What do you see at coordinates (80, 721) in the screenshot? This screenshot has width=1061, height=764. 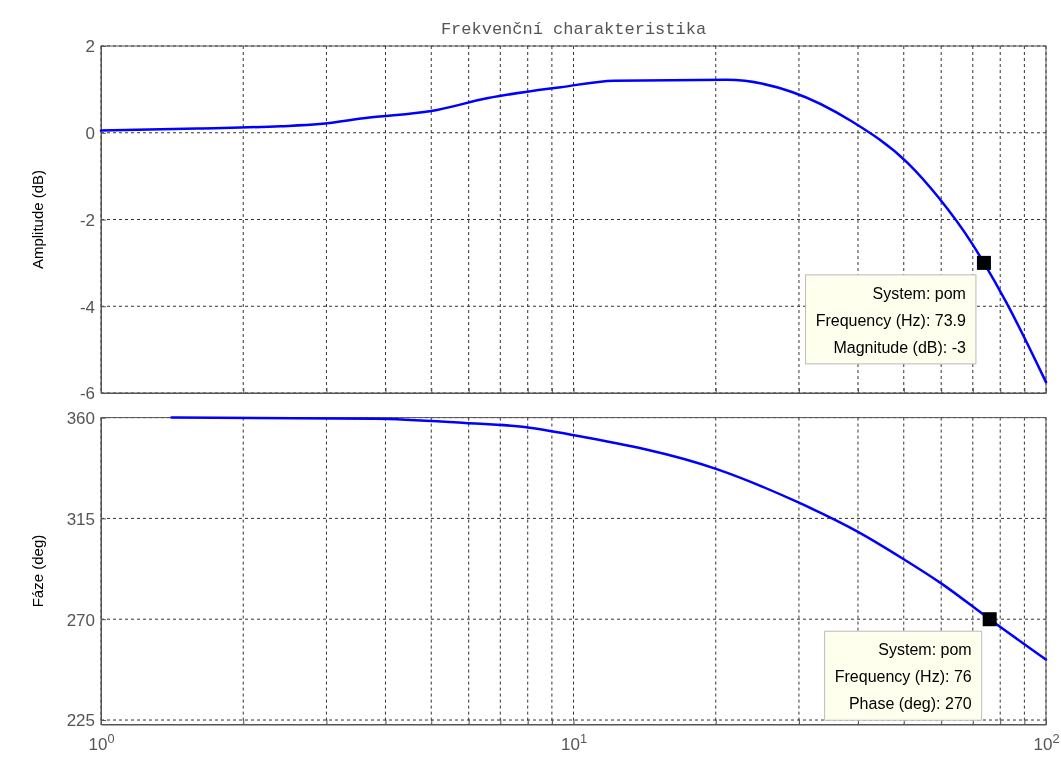 I see `y-tick-label: 225` at bounding box center [80, 721].